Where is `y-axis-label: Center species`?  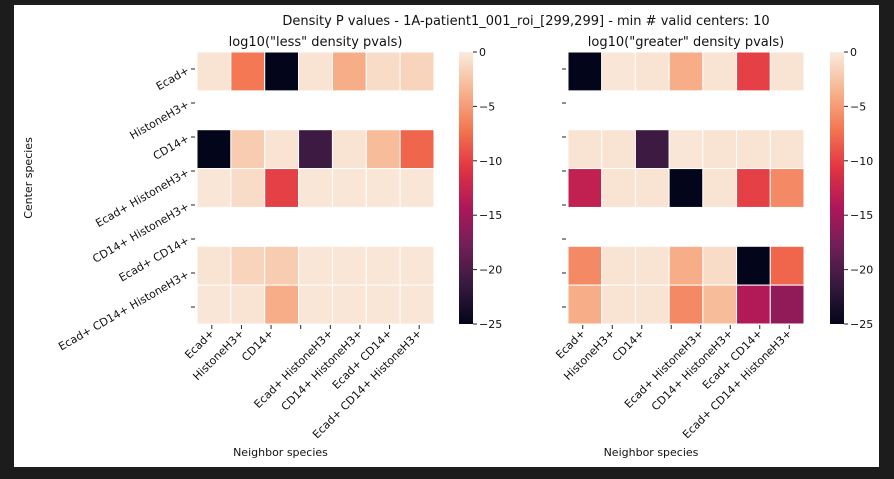
y-axis-label: Center species is located at coordinates (28, 178).